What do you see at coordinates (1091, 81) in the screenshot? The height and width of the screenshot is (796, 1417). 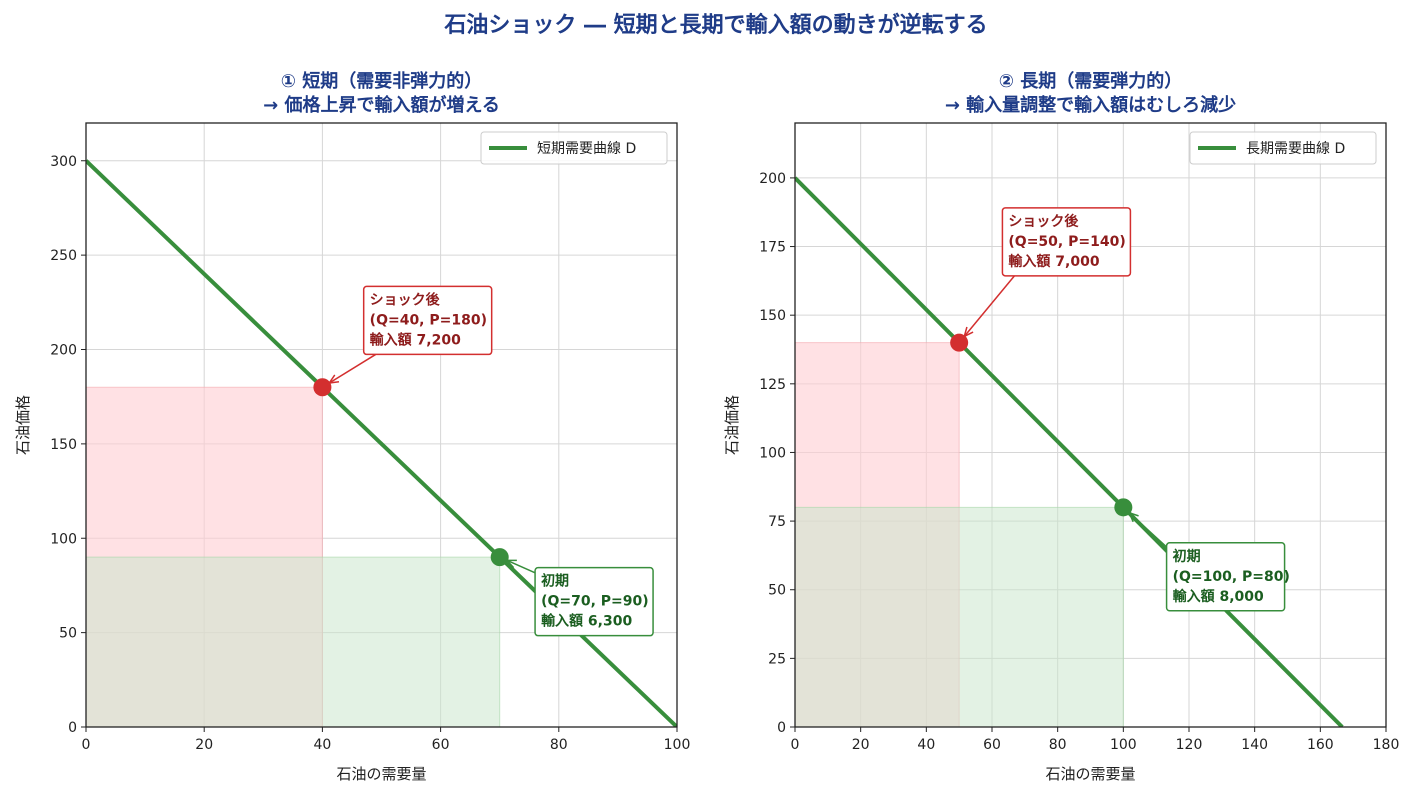 I see `panel-title-line1: ② 長期（需要弾力的）` at bounding box center [1091, 81].